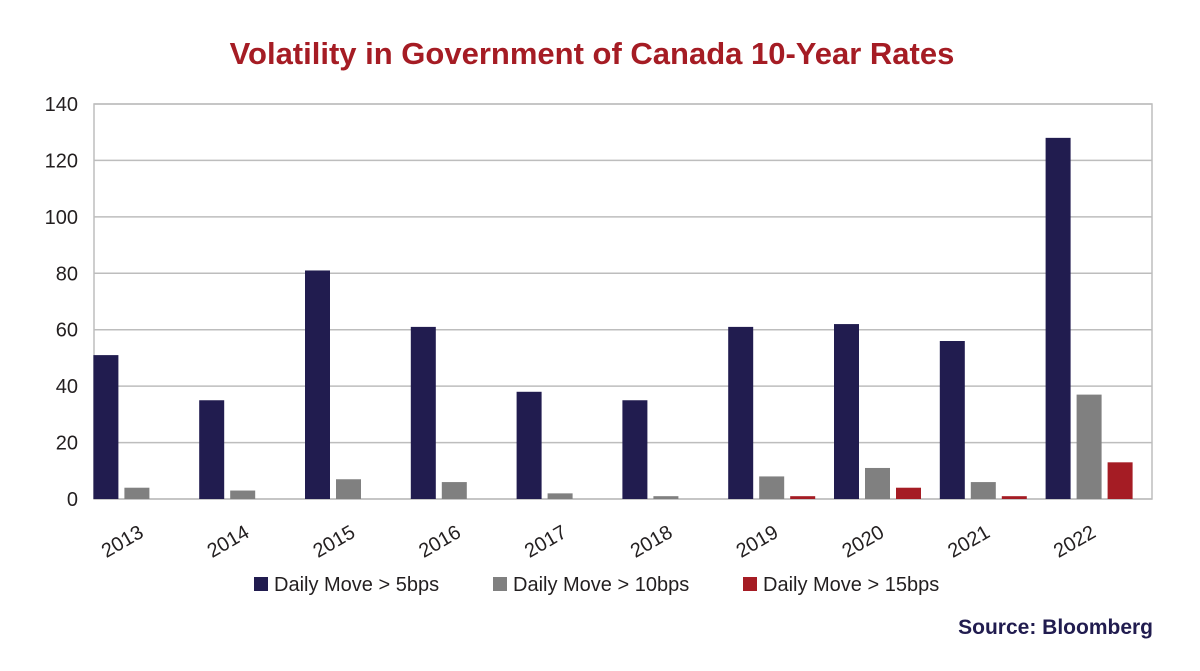 The width and height of the screenshot is (1200, 671). I want to click on x-tick-label: 2020, so click(863, 541).